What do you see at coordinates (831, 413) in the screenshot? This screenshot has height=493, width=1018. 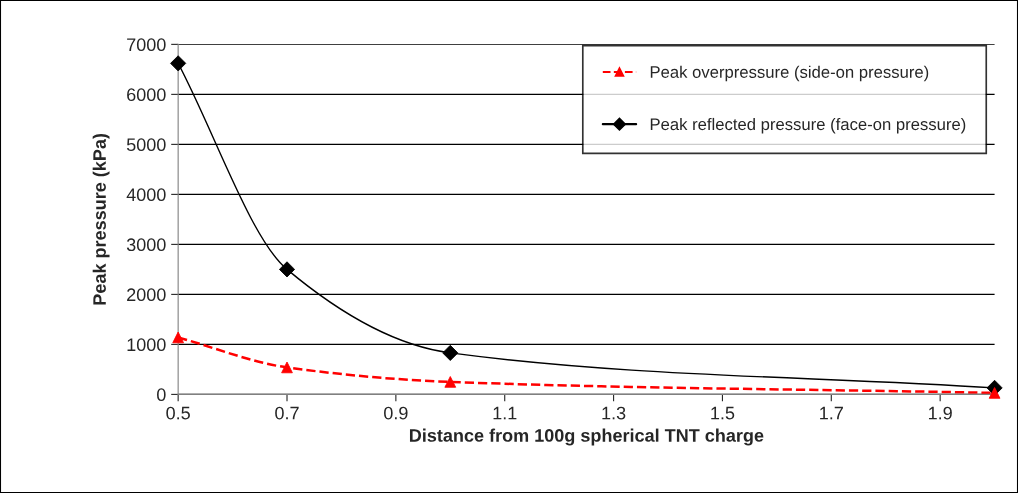 I see `x-tick-label: 1.7` at bounding box center [831, 413].